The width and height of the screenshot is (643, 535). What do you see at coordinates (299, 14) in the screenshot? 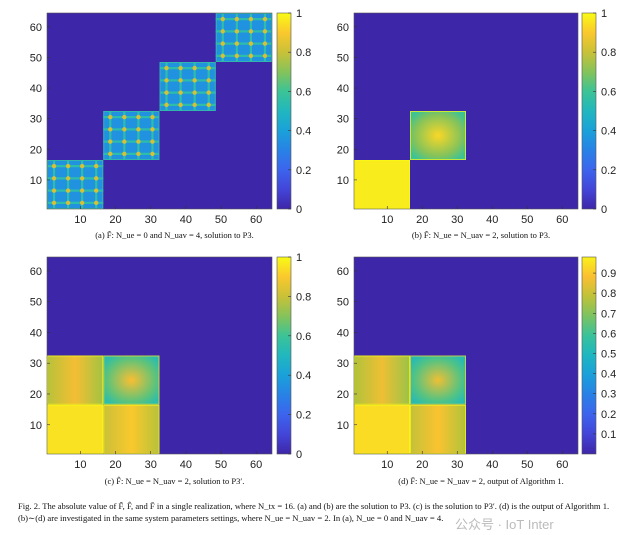
I see `colorbar-tick-label: 1` at bounding box center [299, 14].